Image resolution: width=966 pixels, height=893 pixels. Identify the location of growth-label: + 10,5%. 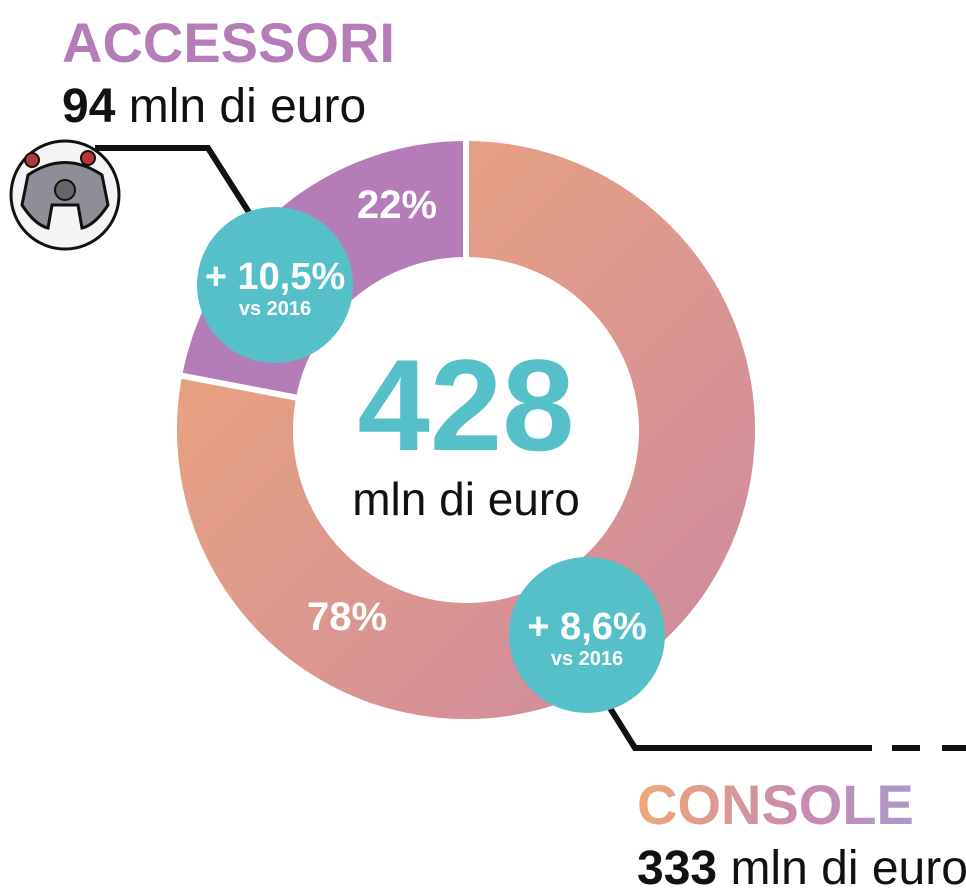
(275, 277).